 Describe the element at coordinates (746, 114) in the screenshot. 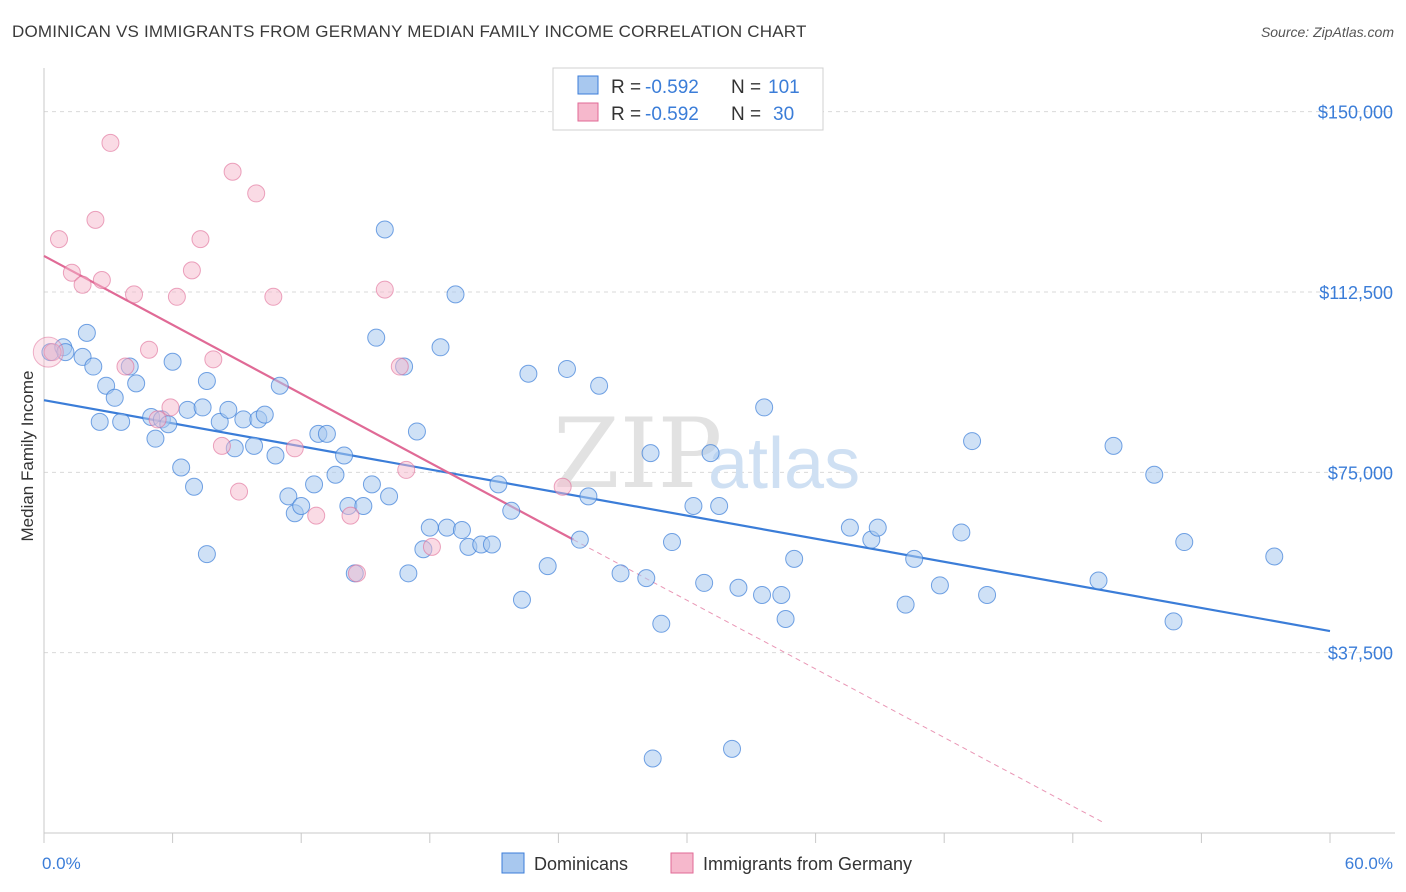

I see `legend-n-label-2: N =` at that location.